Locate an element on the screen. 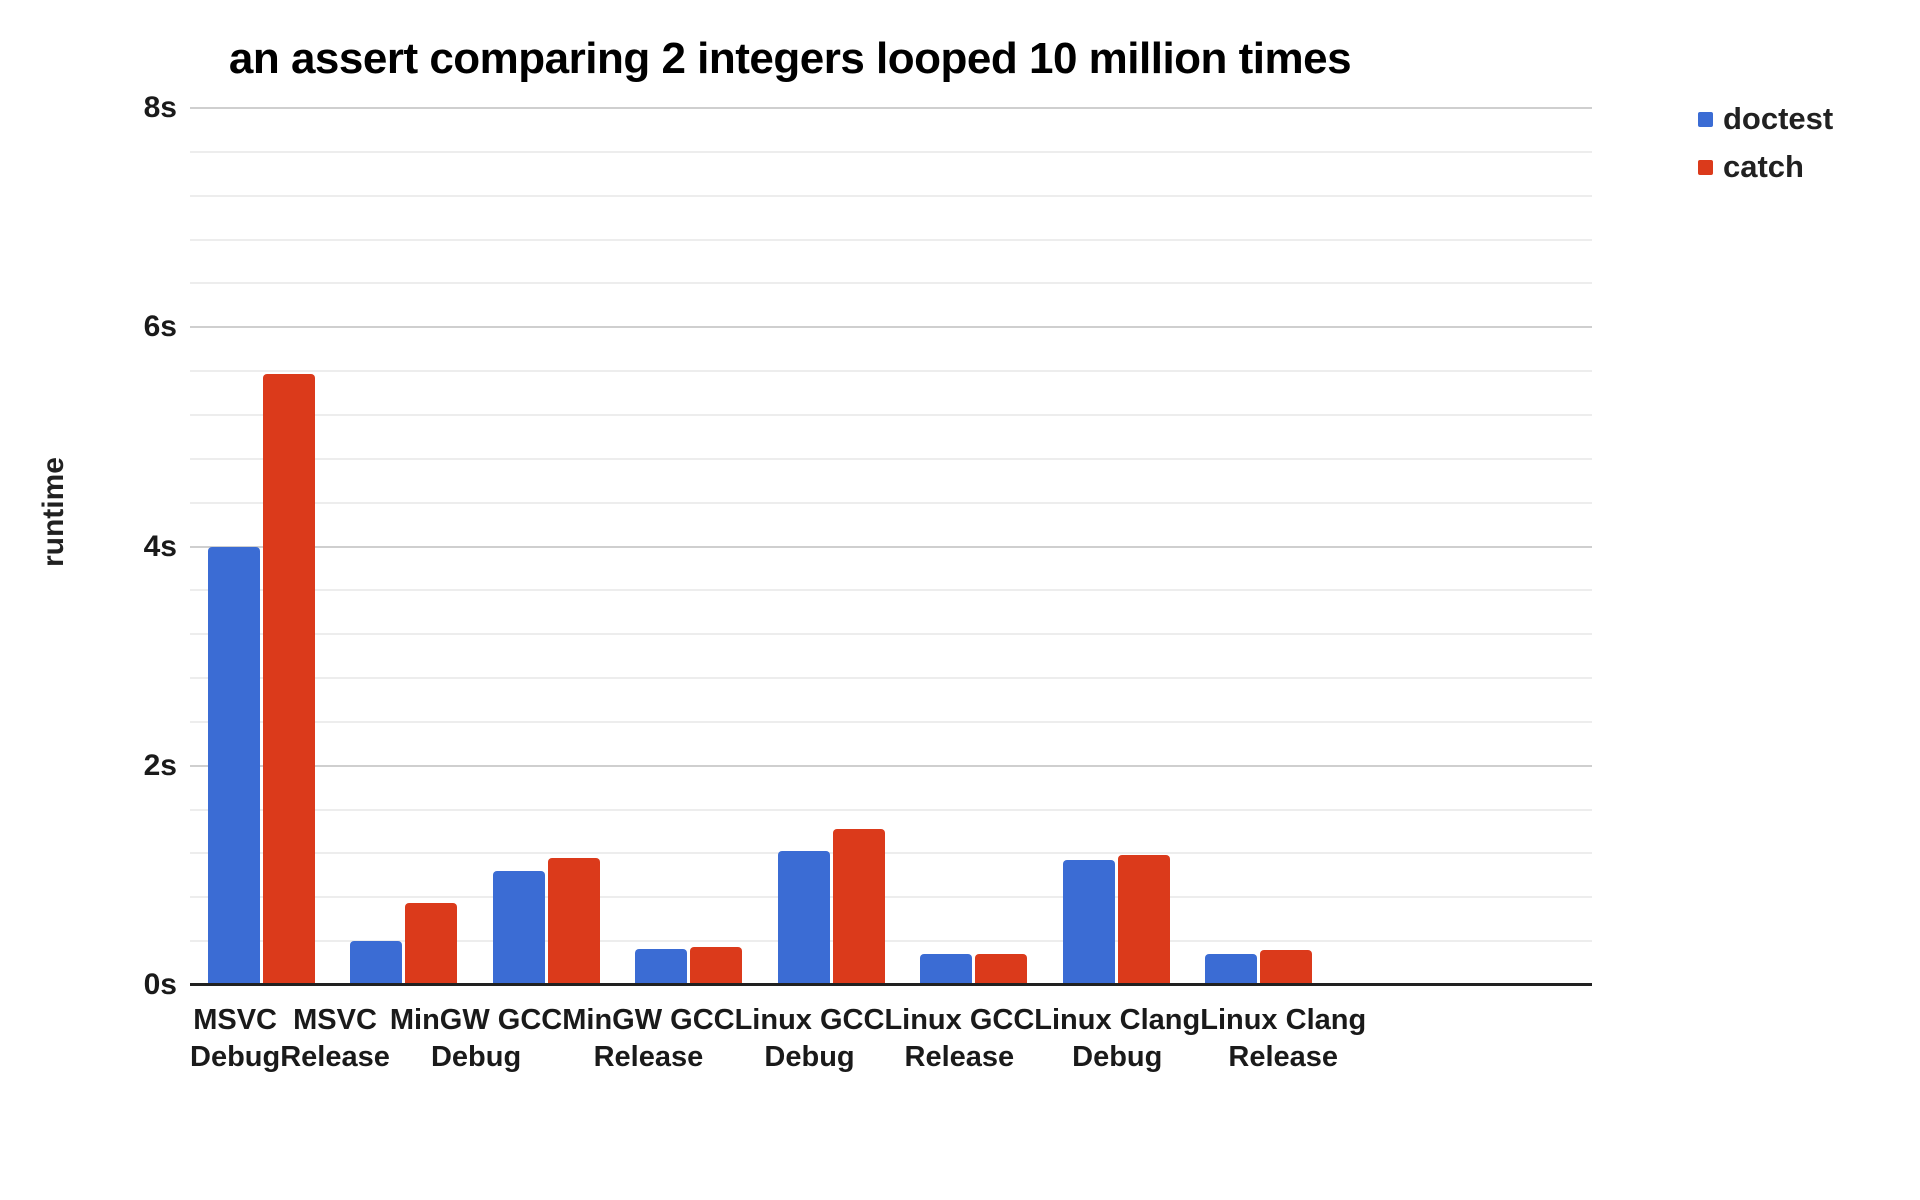 The image size is (1920, 1200). bar-group-linux-gcc-debug is located at coordinates (831, 546).